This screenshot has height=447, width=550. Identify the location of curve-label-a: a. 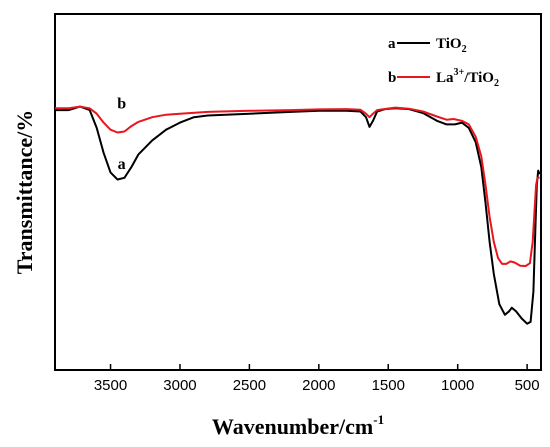
(122, 164).